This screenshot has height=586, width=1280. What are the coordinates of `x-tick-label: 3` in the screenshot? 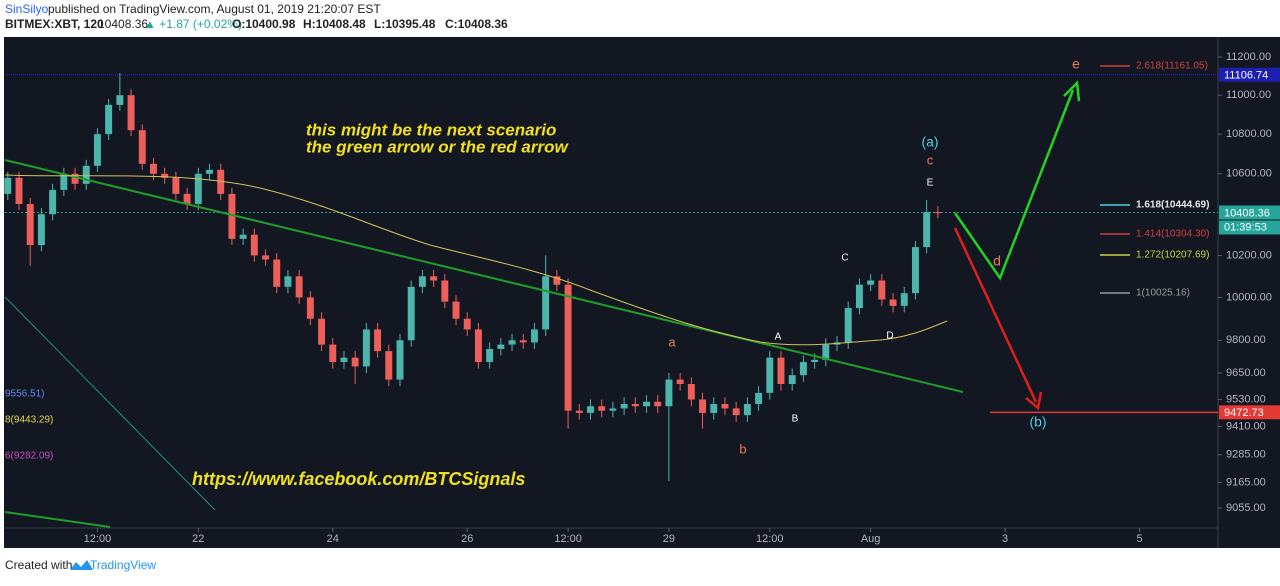 It's located at (1005, 539).